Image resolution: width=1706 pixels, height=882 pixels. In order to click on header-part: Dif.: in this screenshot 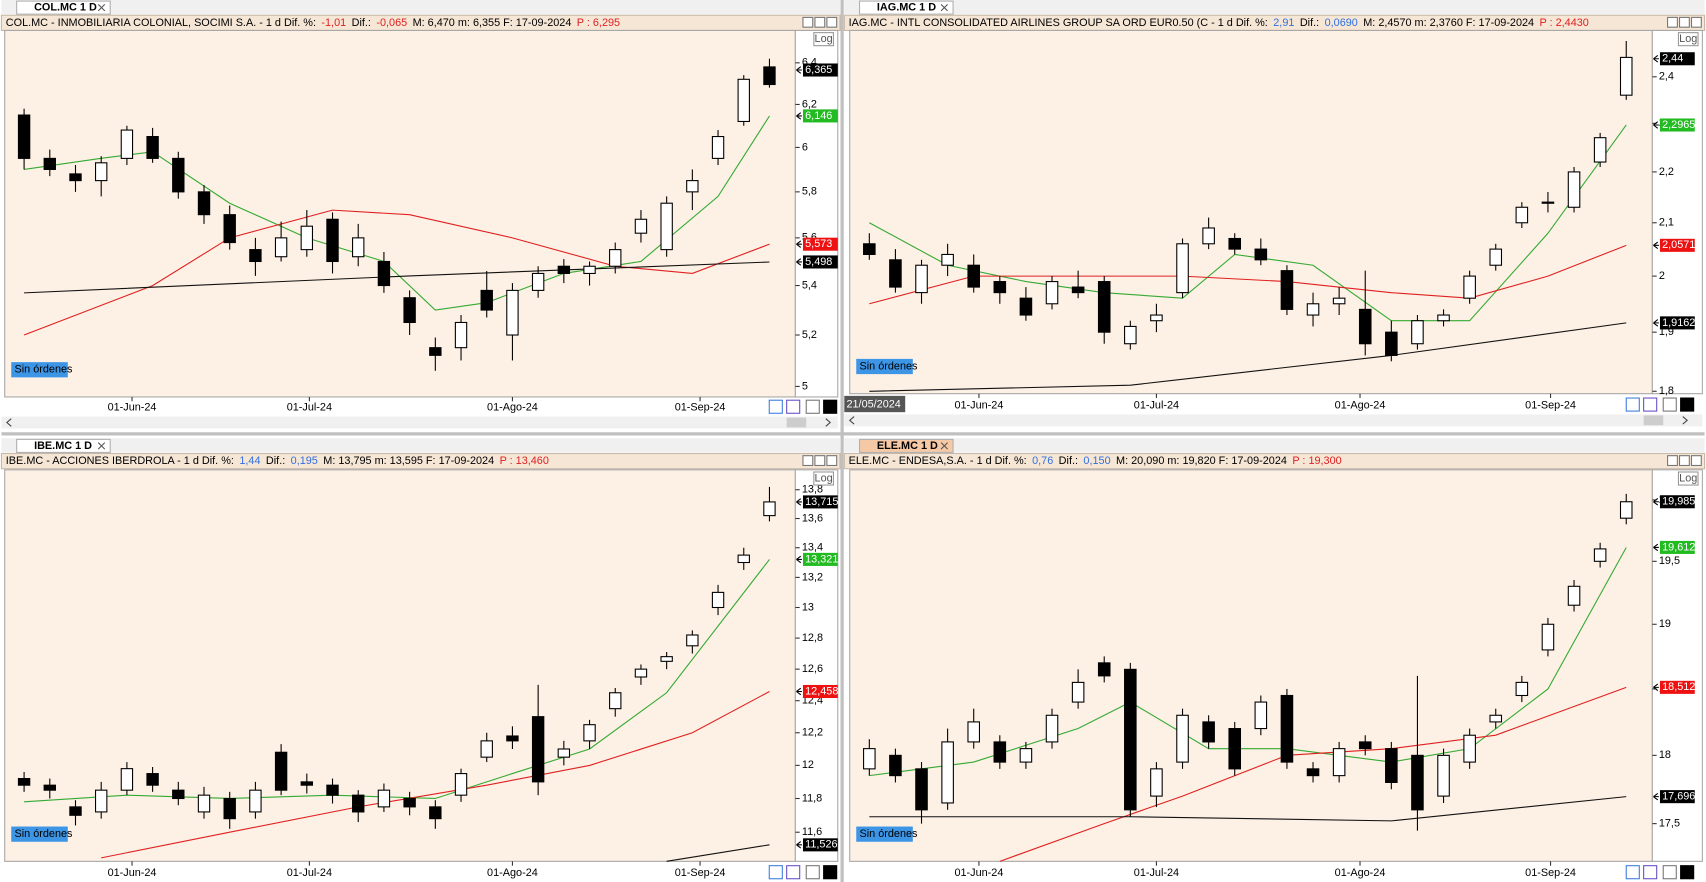, I will do `click(275, 461)`.